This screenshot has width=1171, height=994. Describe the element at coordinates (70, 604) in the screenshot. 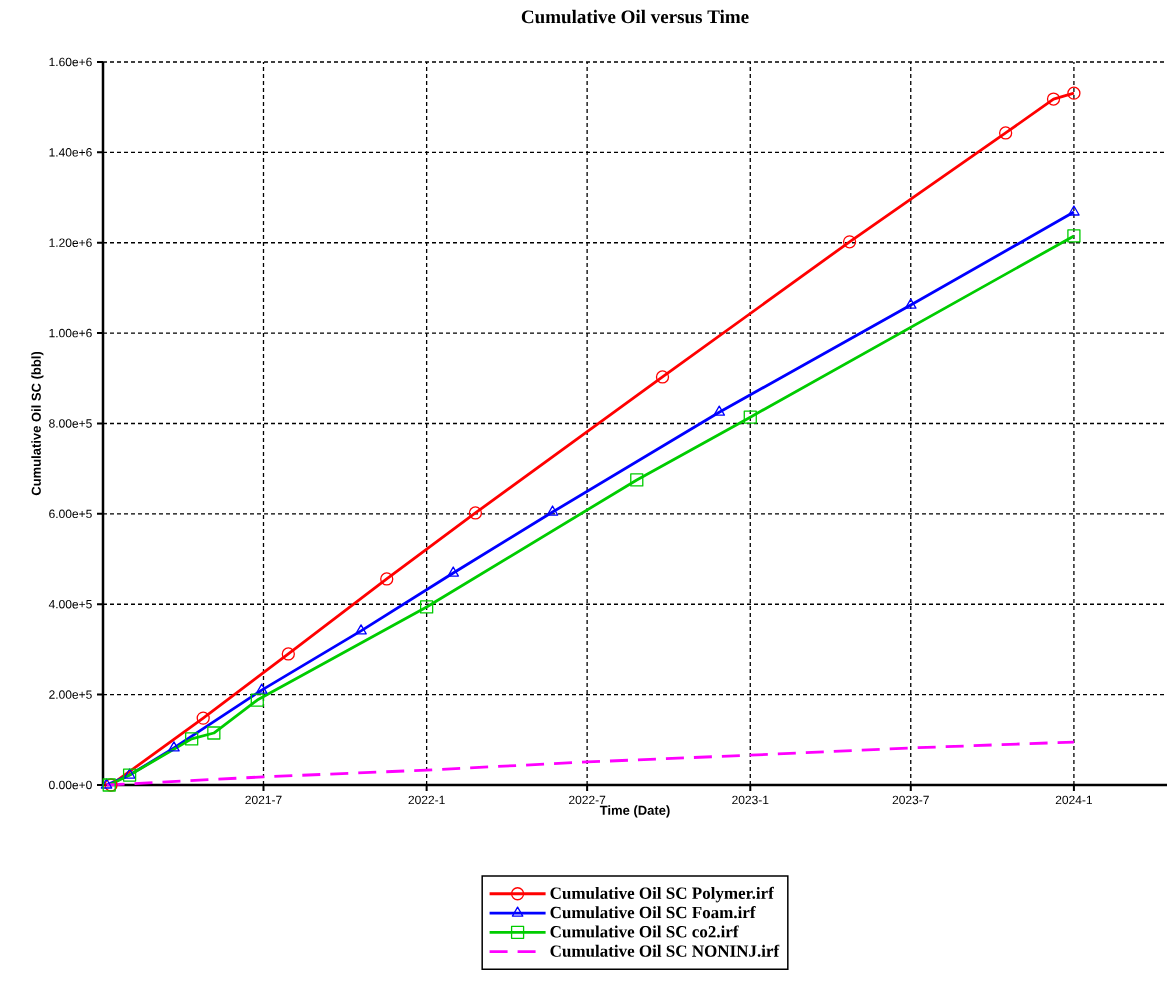

I see `y-tick-label: 4.00e+5` at that location.